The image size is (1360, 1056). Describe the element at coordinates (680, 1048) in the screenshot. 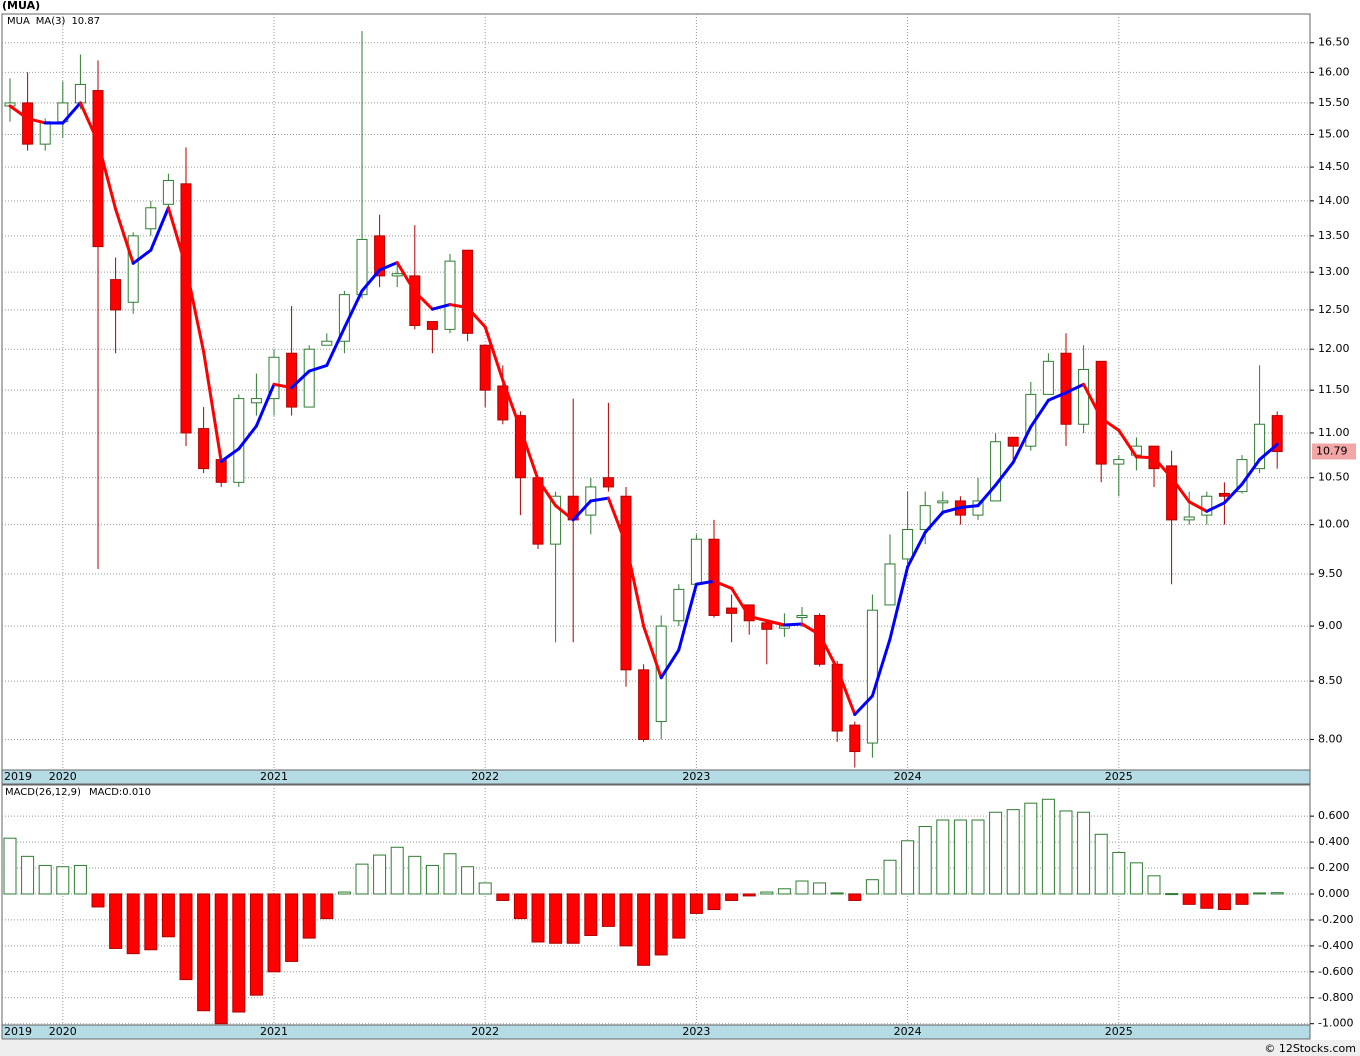

I see `footer-strip` at that location.